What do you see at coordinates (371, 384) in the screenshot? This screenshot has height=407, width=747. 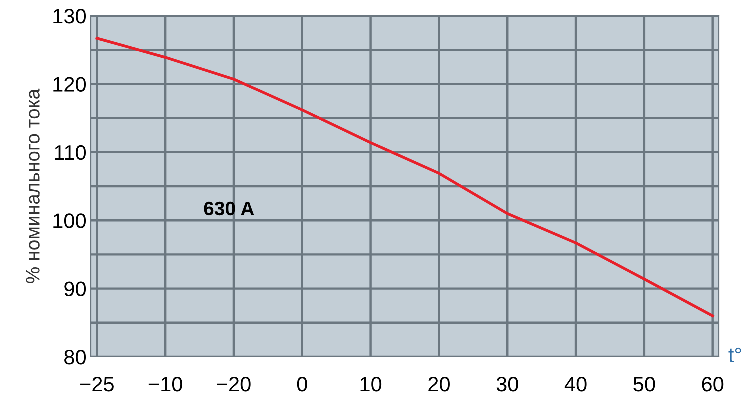 I see `x-tick-label: 10` at bounding box center [371, 384].